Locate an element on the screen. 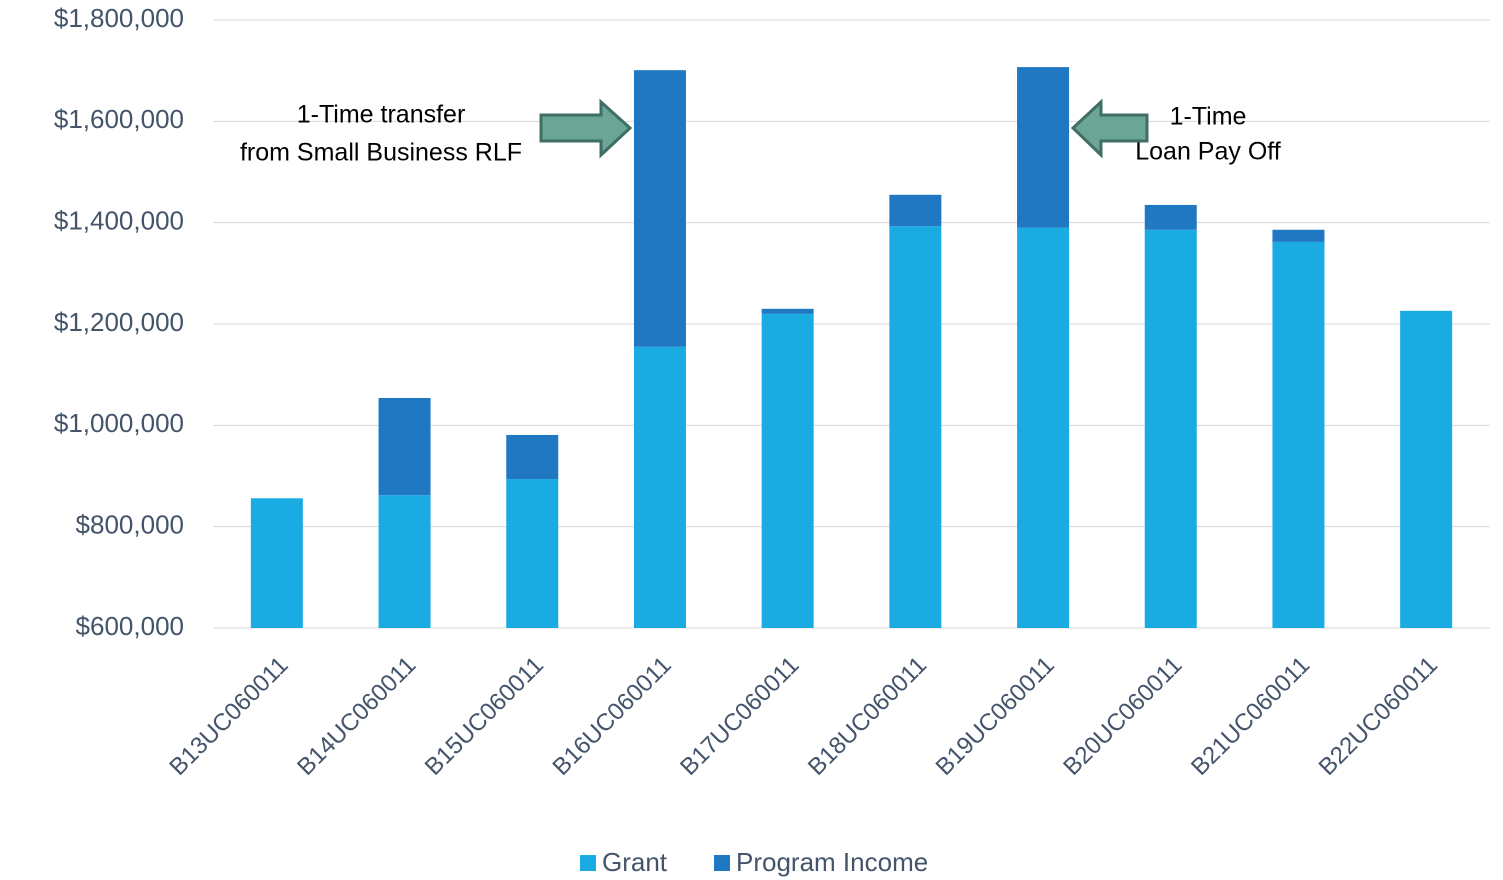 Image resolution: width=1503 pixels, height=880 pixels. x-tick-label: B22UC060011 is located at coordinates (1378, 716).